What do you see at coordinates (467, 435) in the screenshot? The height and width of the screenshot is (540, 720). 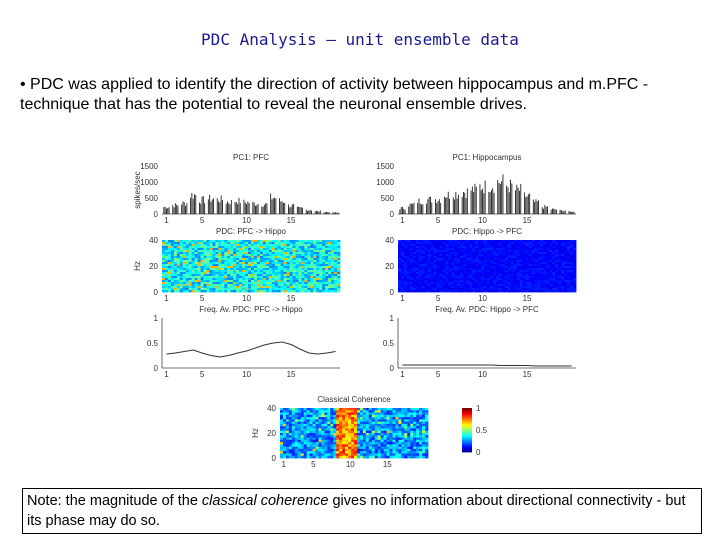 I see `colorbar-cell` at bounding box center [467, 435].